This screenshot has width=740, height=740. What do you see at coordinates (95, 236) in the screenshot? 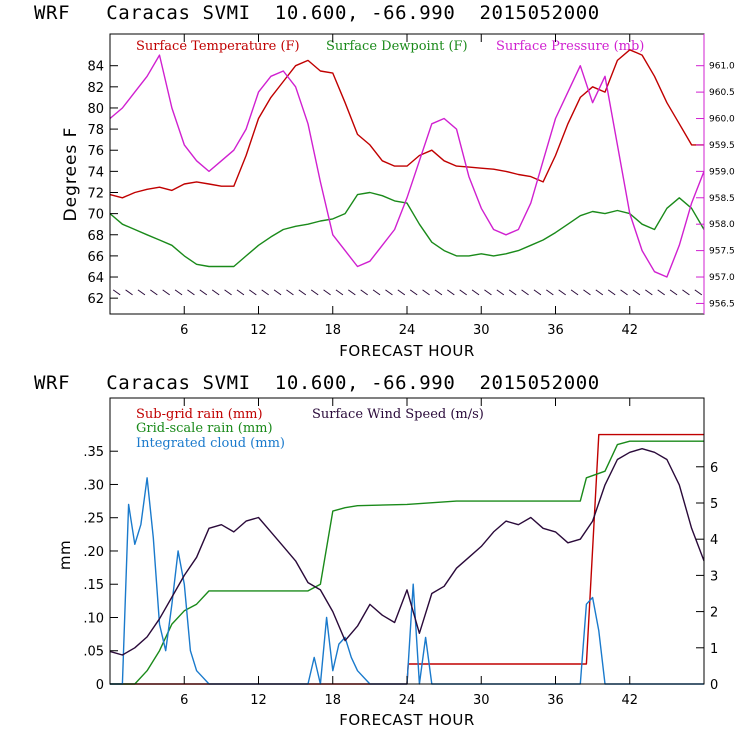
I see `y-tick-label: 68` at bounding box center [95, 236].